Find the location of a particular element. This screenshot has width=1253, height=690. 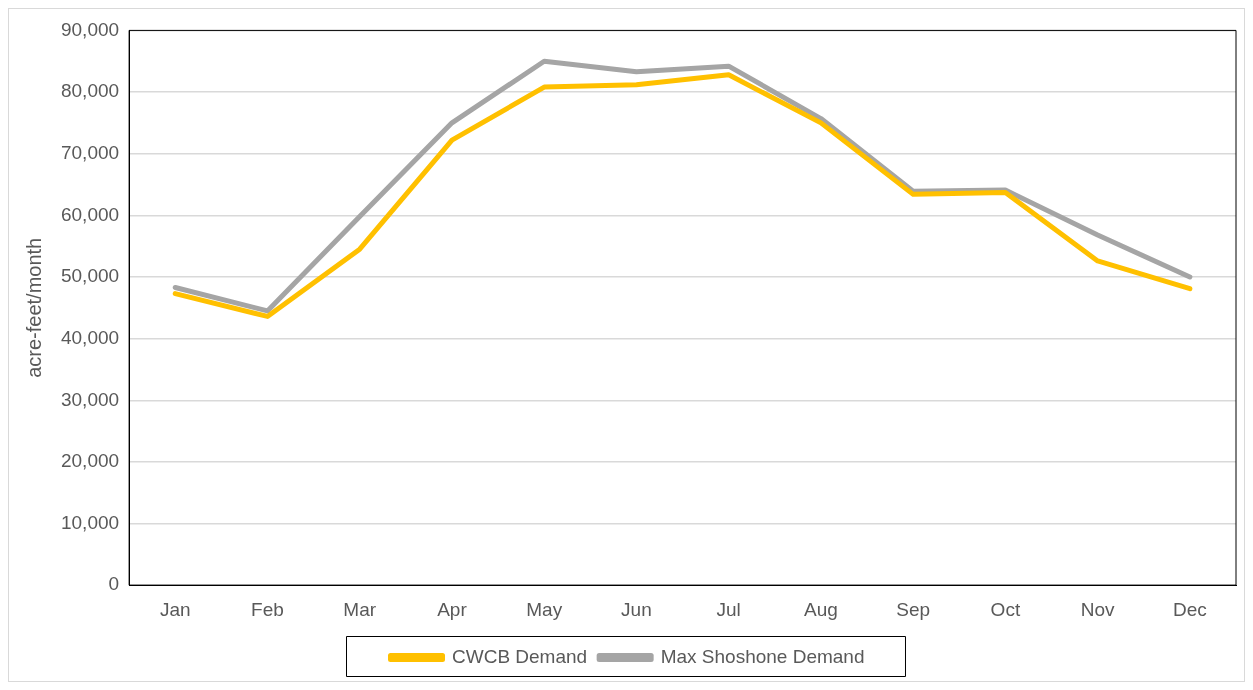

y-axis-title: acre-feet/month is located at coordinates (33, 307).